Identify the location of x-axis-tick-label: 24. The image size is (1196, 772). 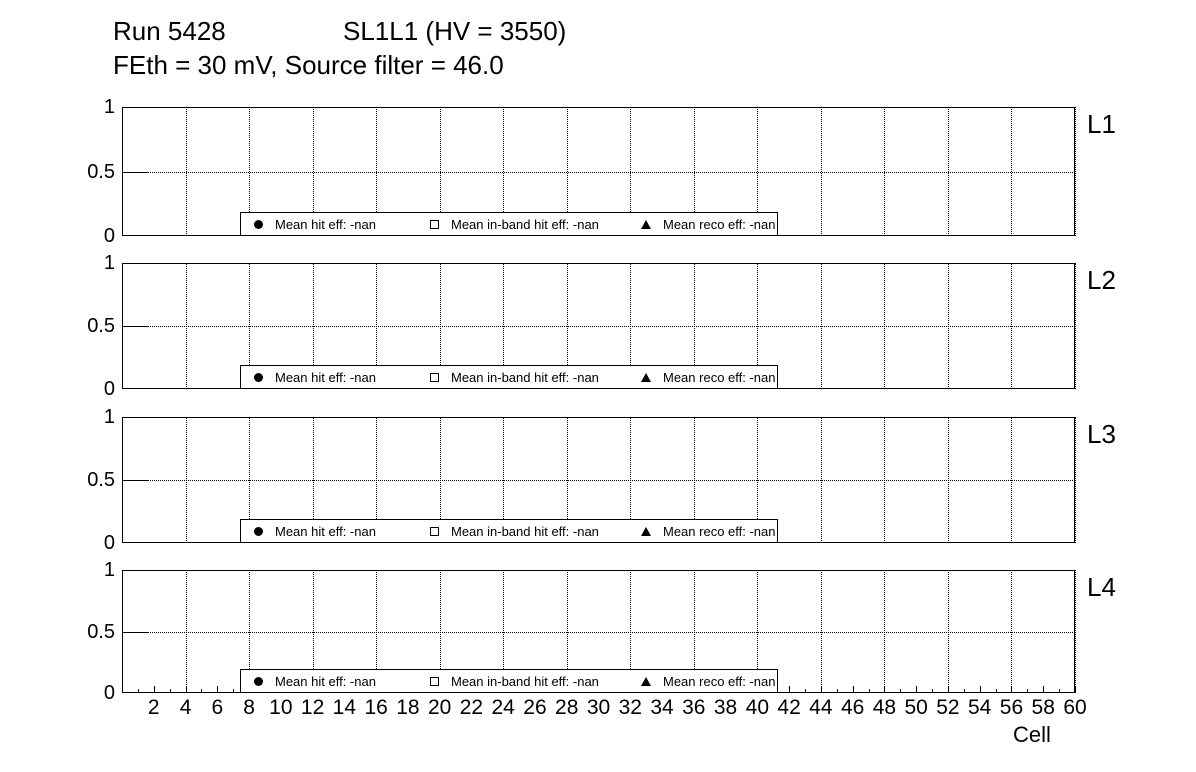
(503, 707).